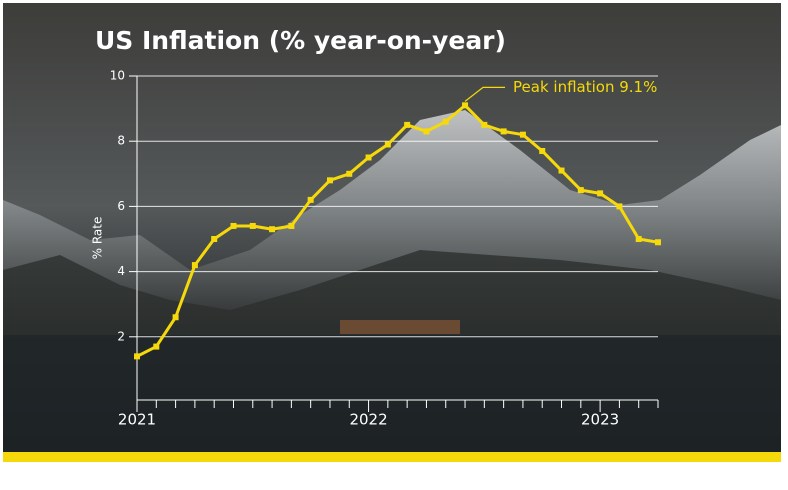 This screenshot has height=490, width=788. What do you see at coordinates (121, 141) in the screenshot?
I see `y-tick-label: 8` at bounding box center [121, 141].